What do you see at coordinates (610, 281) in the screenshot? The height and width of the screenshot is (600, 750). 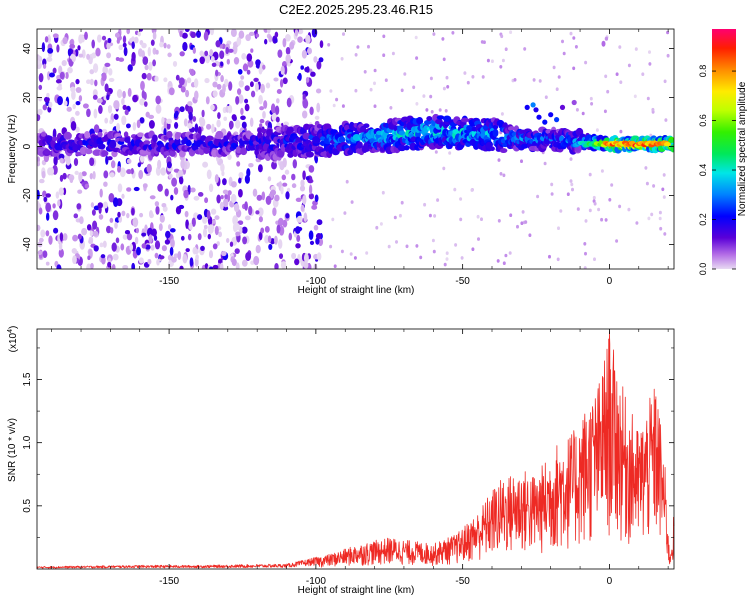 I see `x-tick-label: 0` at bounding box center [610, 281].